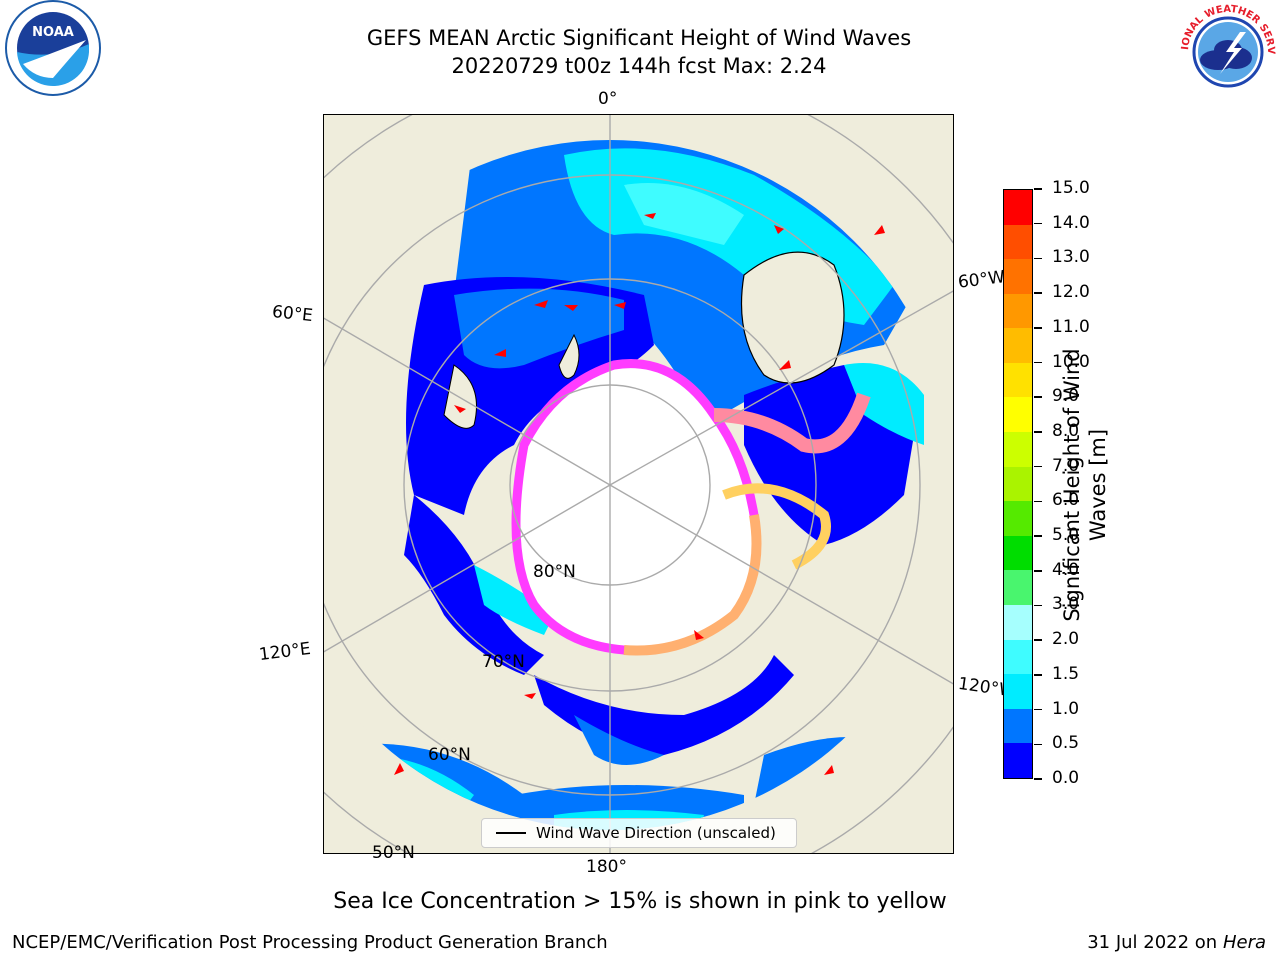 The width and height of the screenshot is (1280, 960). Describe the element at coordinates (292, 314) in the screenshot. I see `lon-label-60e: 60°E` at that location.